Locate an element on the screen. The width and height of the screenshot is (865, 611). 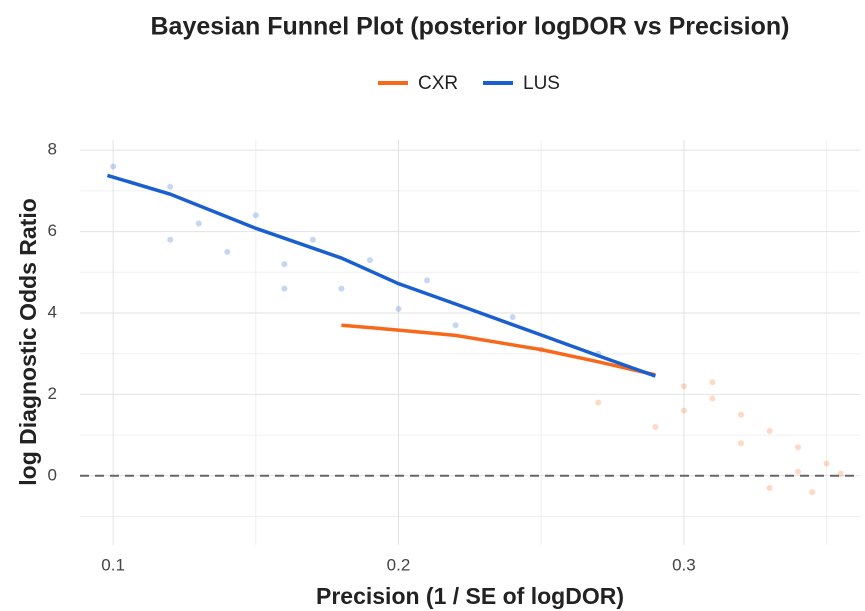
y-tick-label: 6 is located at coordinates (52, 230).